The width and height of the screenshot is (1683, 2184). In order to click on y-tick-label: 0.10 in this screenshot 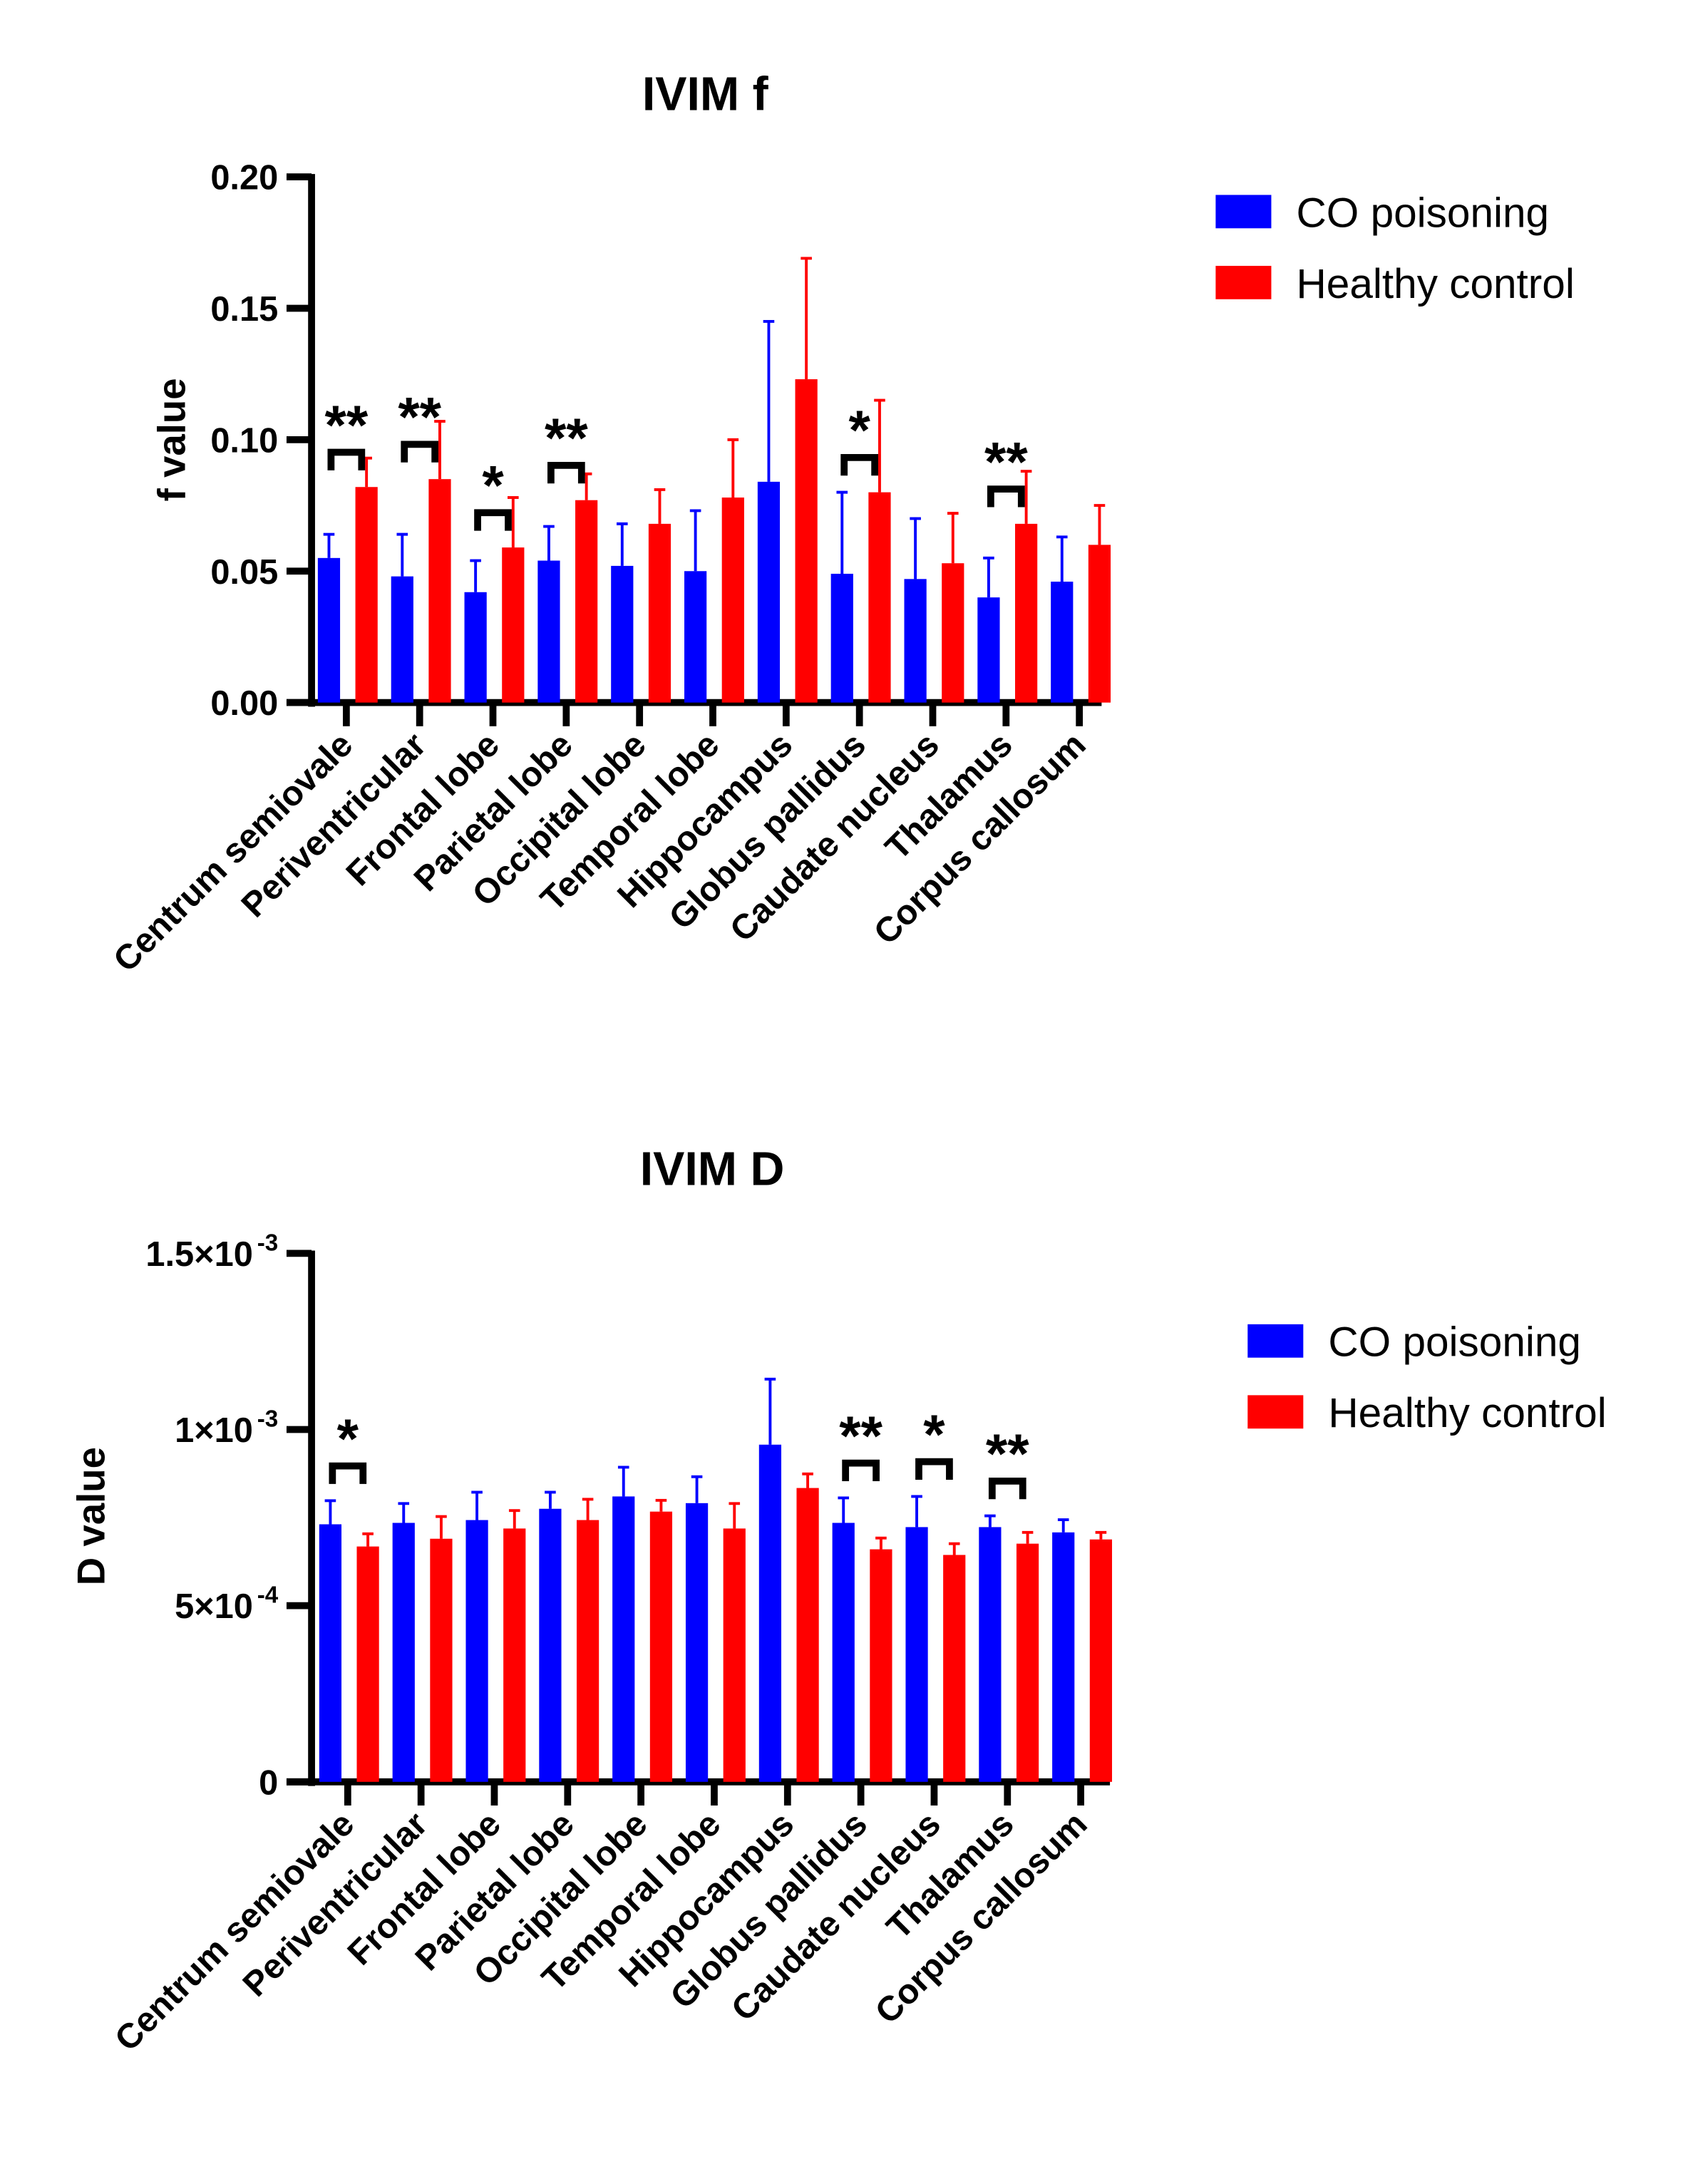, I will do `click(244, 440)`.